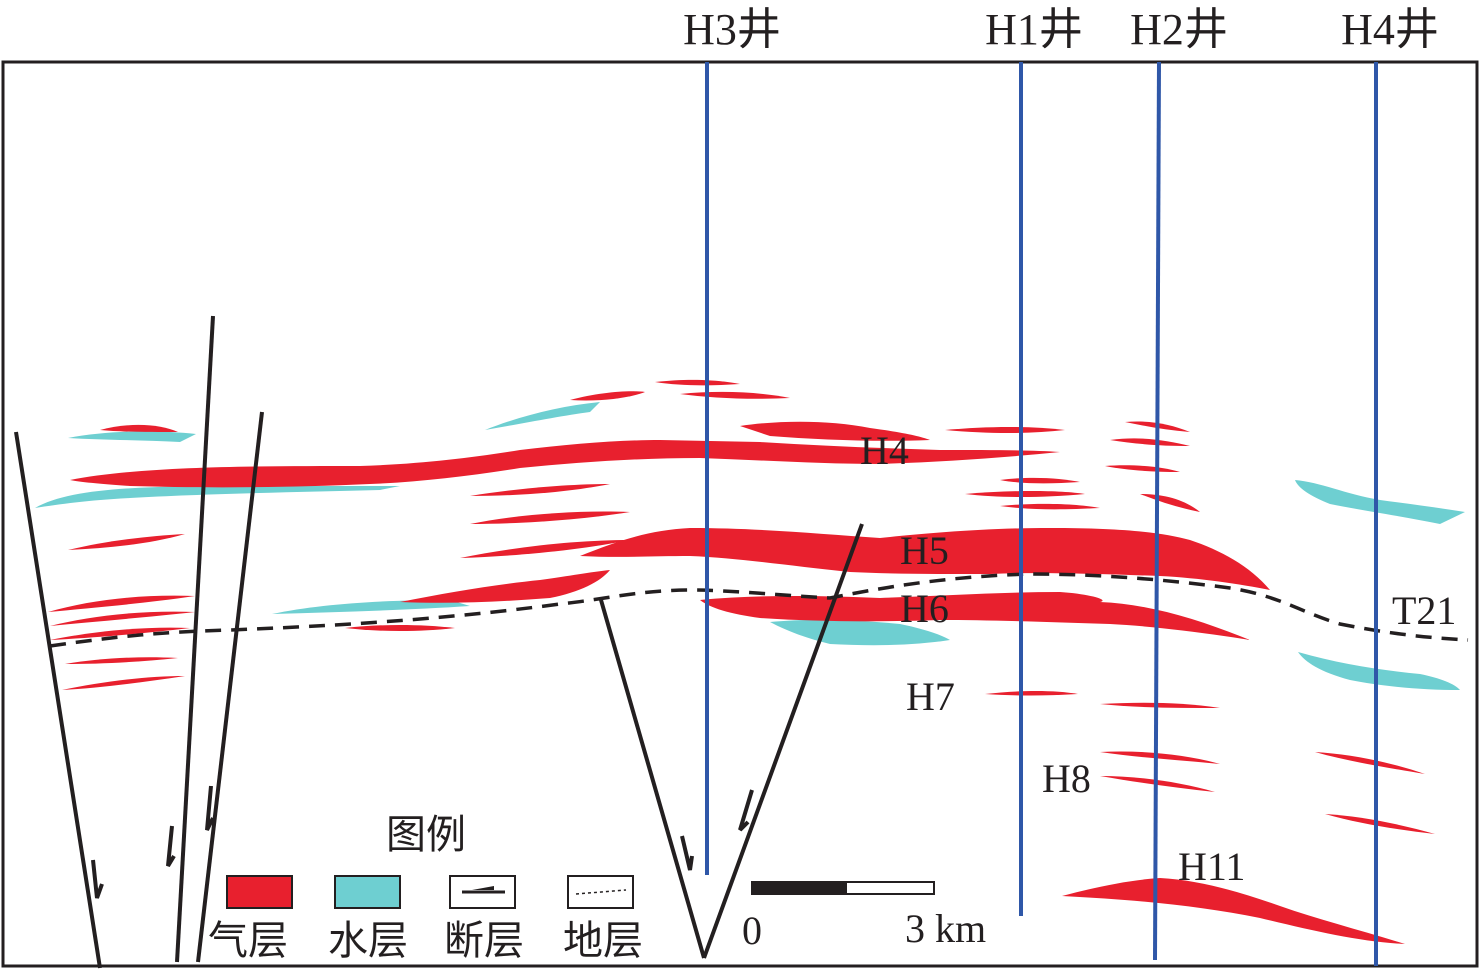 This screenshot has height=971, width=1480. What do you see at coordinates (367, 892) in the screenshot?
I see `legend-swatch-water` at bounding box center [367, 892].